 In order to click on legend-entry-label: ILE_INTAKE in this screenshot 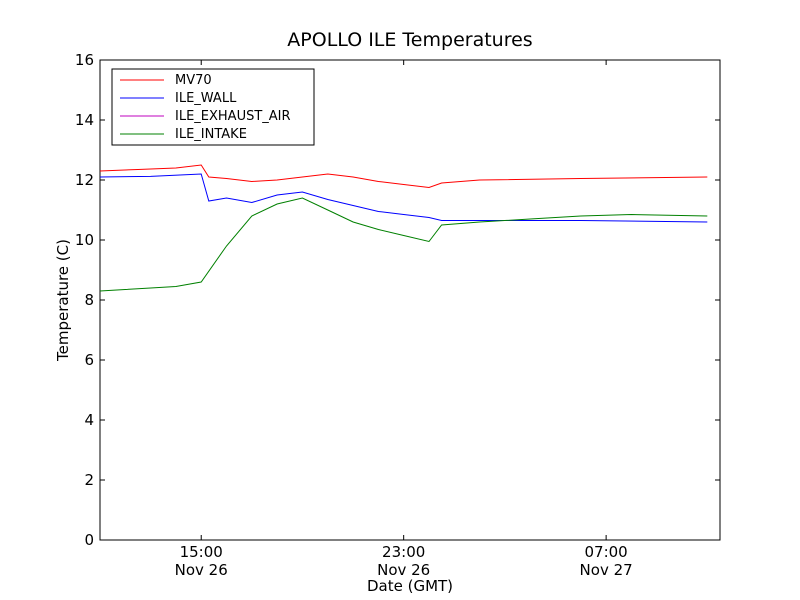, I will do `click(211, 134)`.